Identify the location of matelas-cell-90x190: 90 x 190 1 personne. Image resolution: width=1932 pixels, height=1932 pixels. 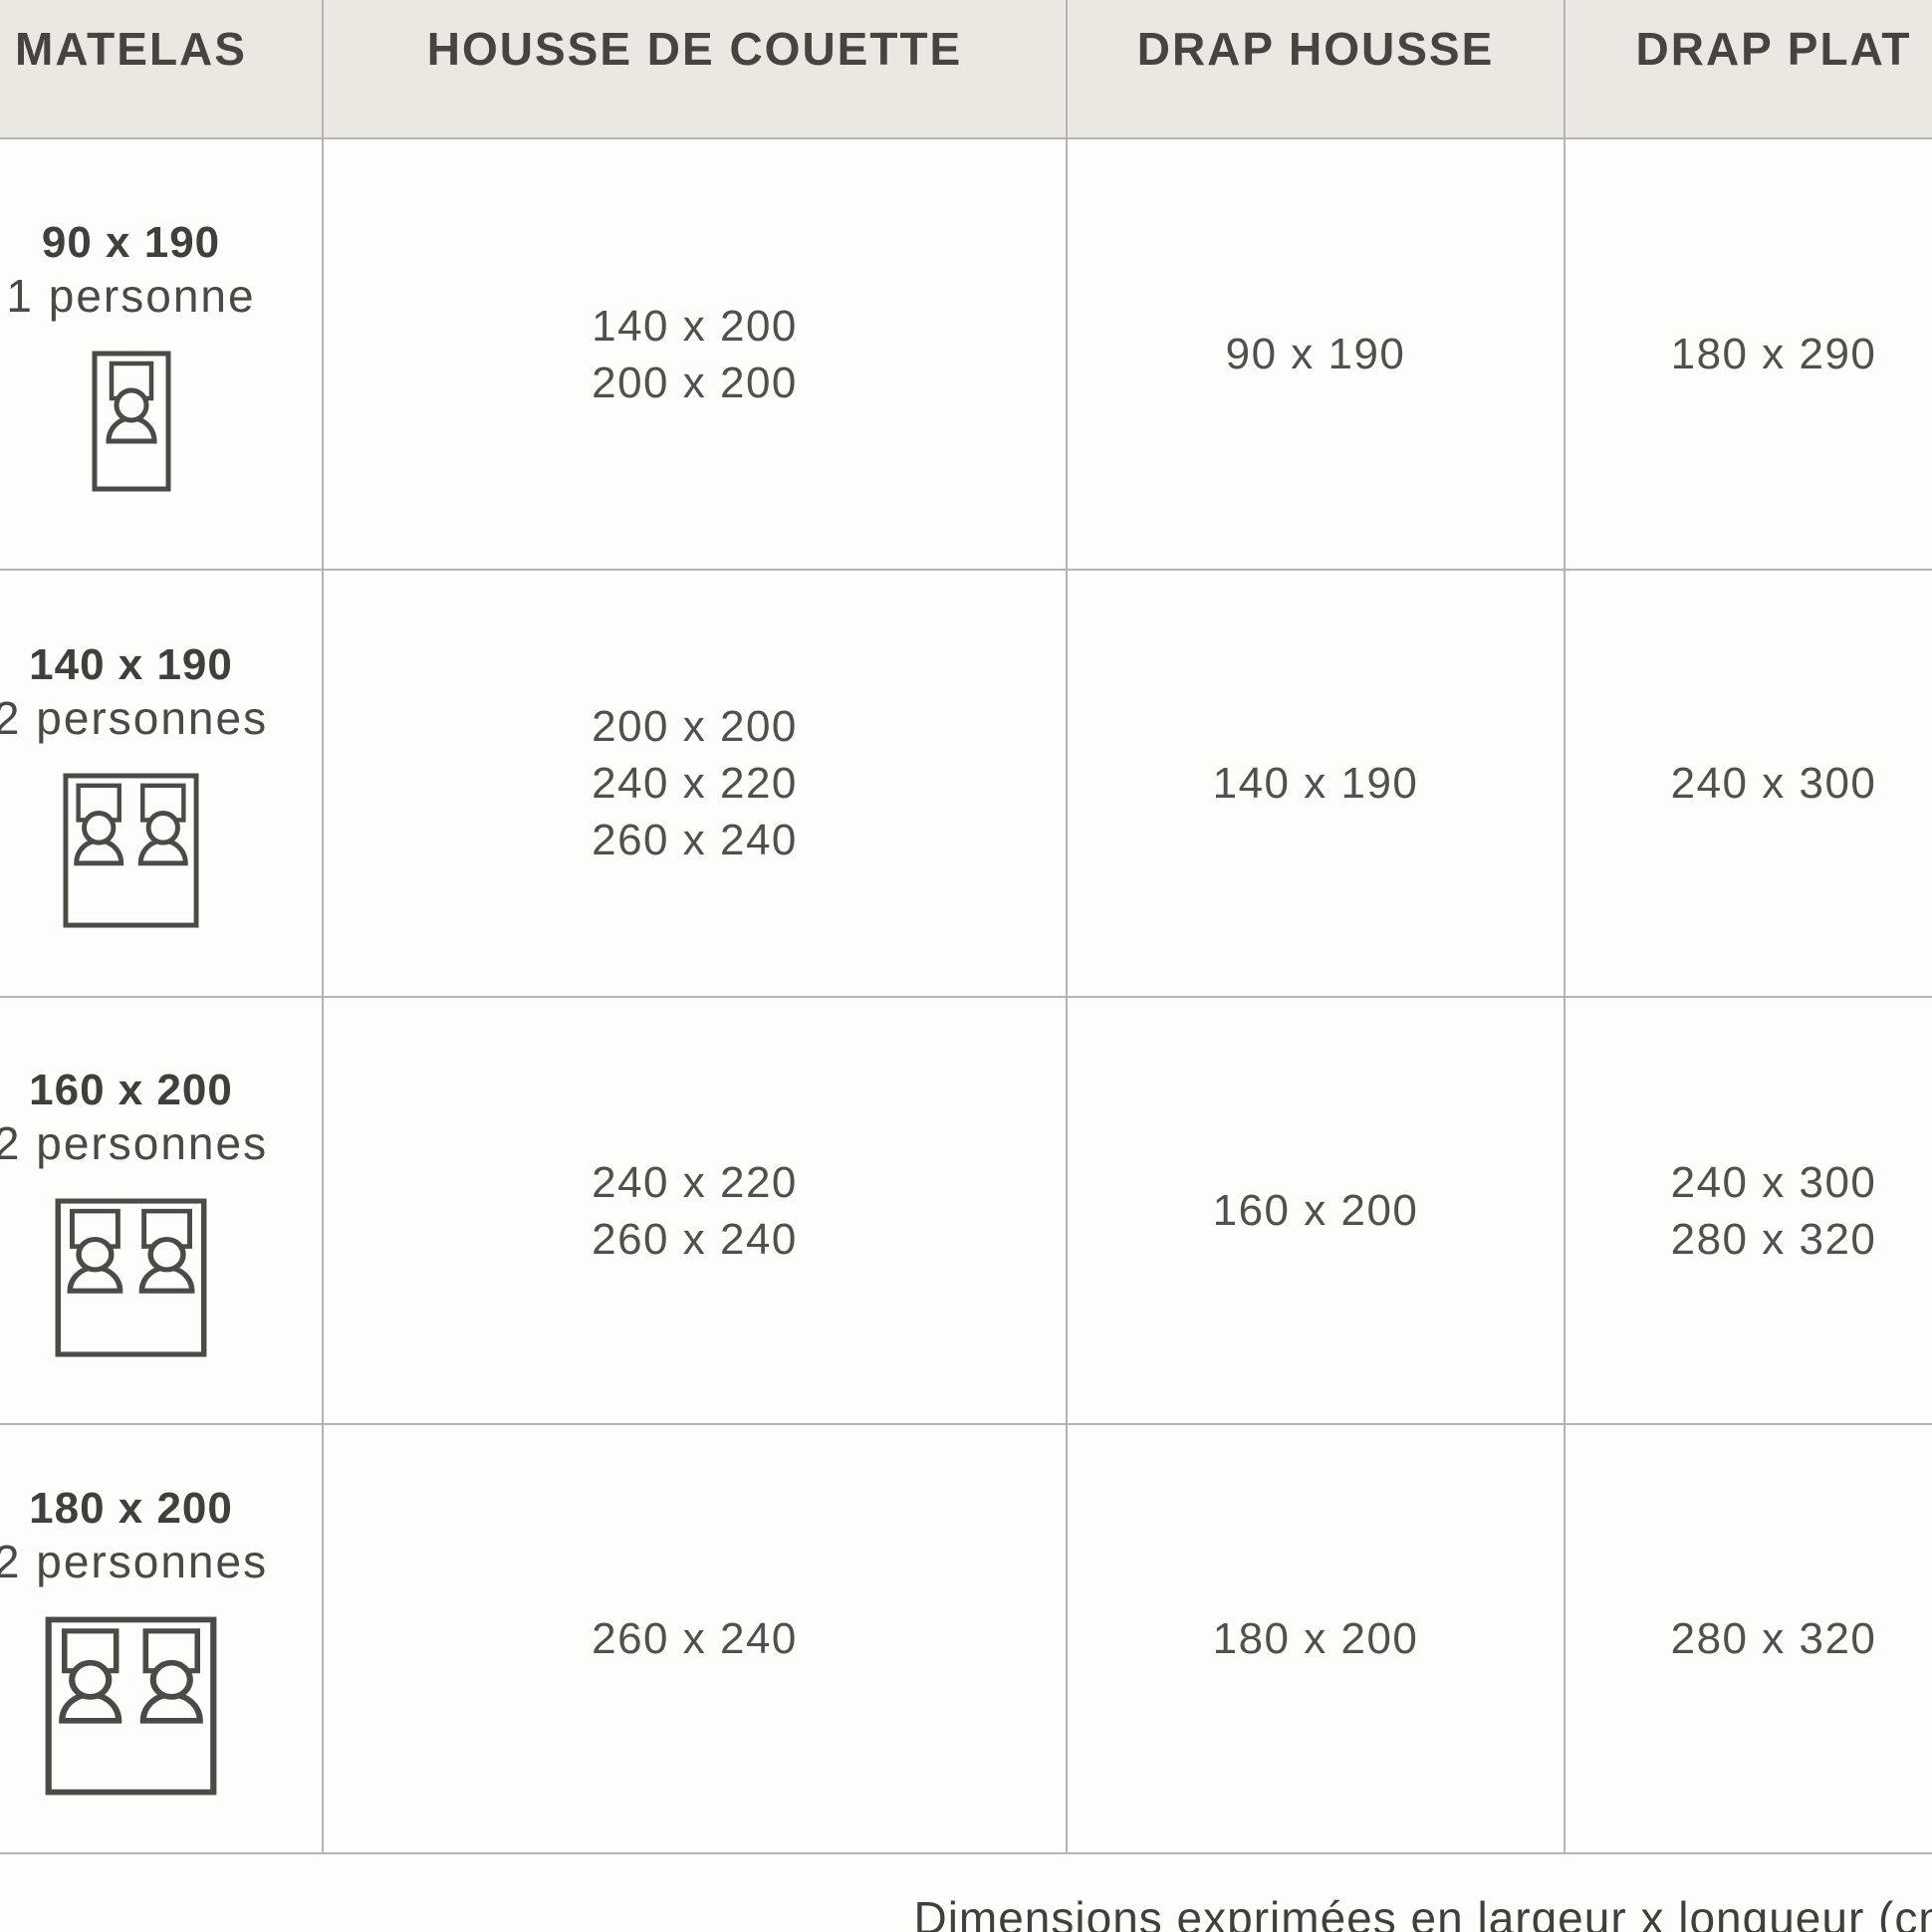
(161, 355).